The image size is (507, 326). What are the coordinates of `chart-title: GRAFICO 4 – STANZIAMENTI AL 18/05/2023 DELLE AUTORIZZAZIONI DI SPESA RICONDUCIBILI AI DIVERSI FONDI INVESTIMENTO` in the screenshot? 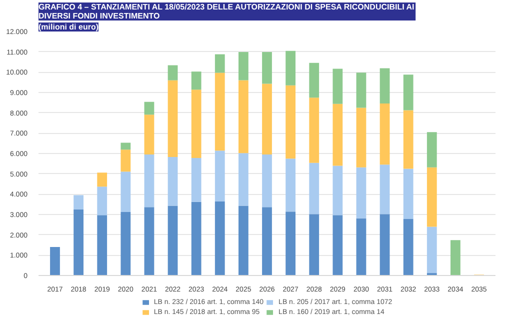 It's located at (226, 11).